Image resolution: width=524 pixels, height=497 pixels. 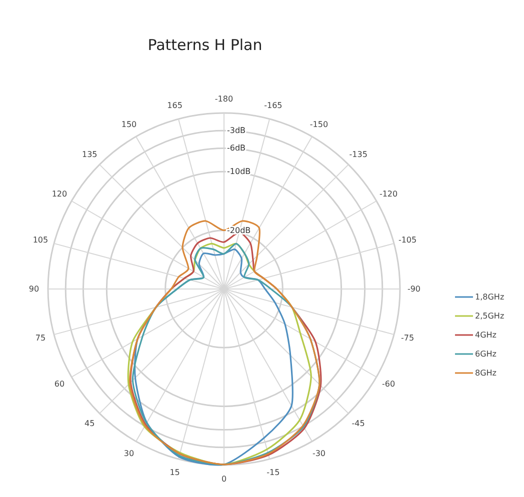 What do you see at coordinates (319, 124) in the screenshot?
I see `spoke-label: -150` at bounding box center [319, 124].